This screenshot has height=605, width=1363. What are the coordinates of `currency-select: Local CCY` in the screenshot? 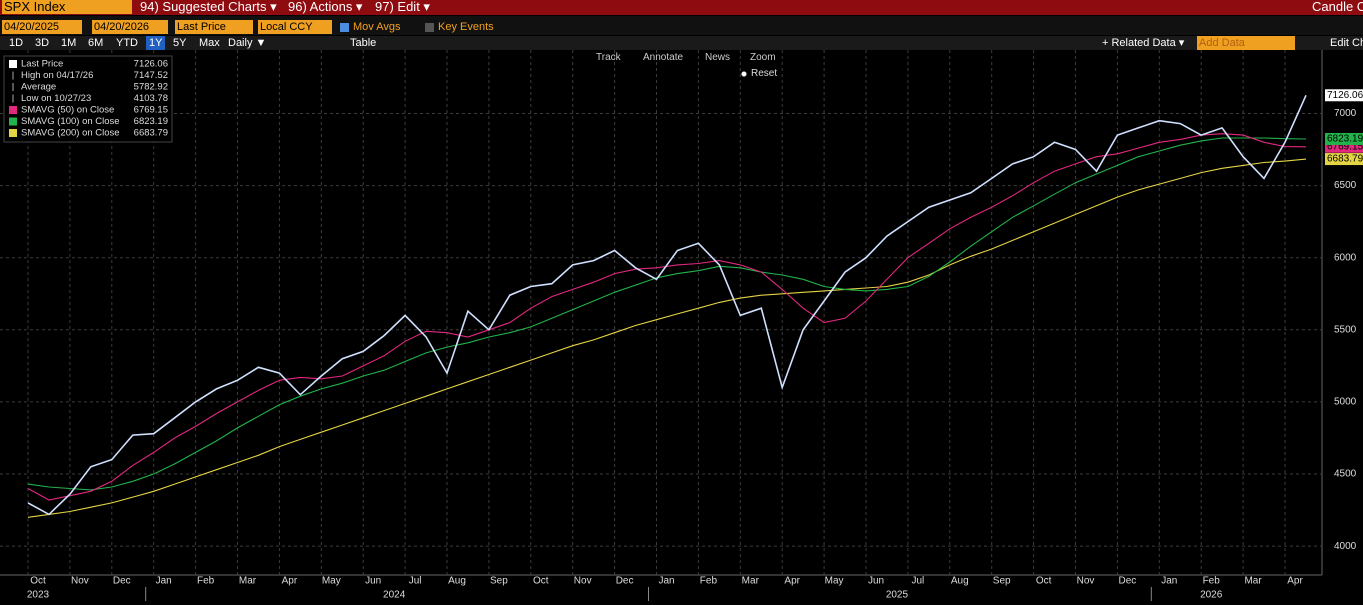 It's located at (295, 27).